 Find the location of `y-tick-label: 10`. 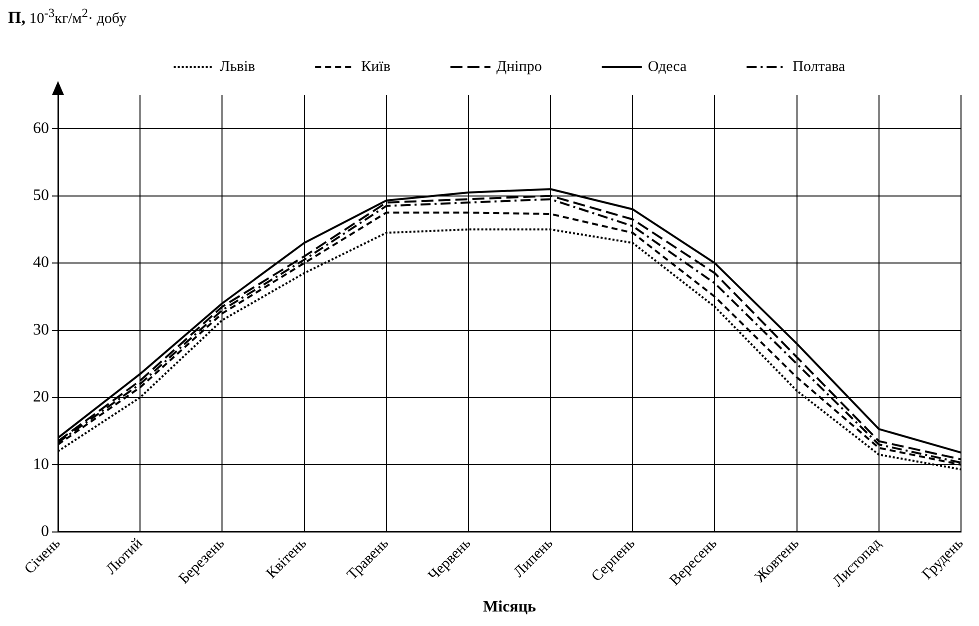

y-tick-label: 10 is located at coordinates (41, 464).